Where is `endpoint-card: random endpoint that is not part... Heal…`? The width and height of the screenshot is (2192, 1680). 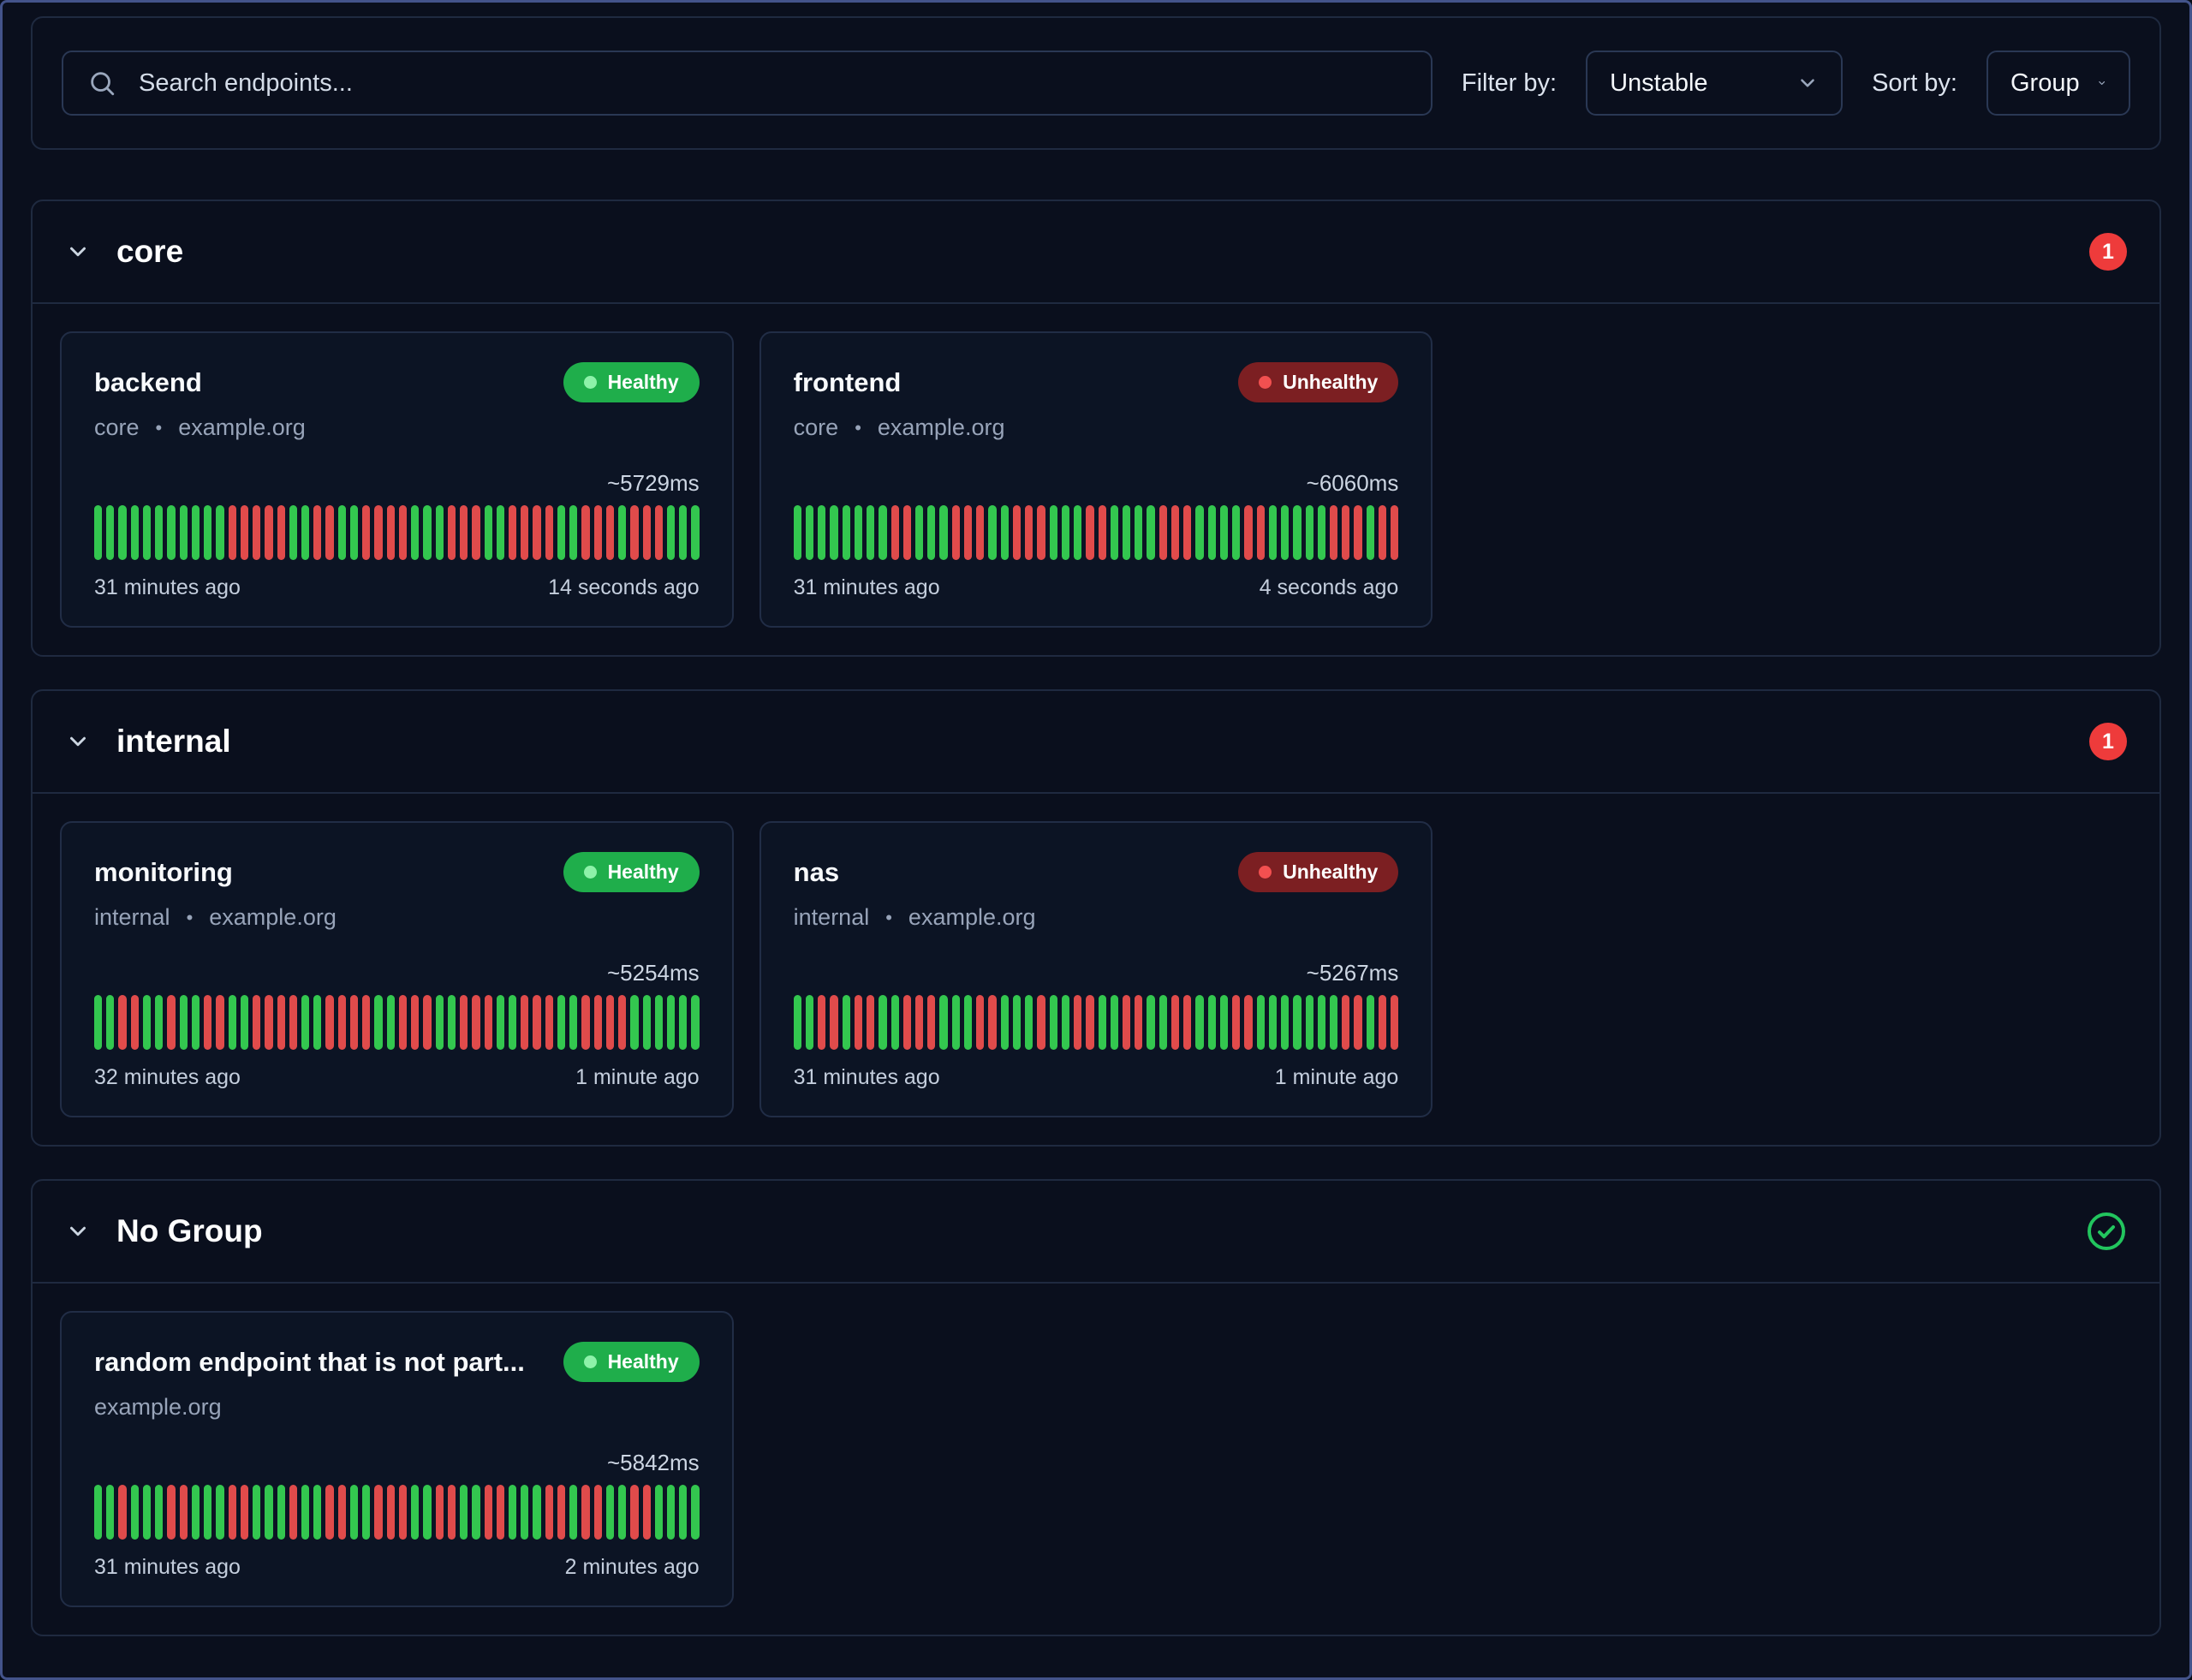
endpoint-card: random endpoint that is not part... Heal… is located at coordinates (397, 1459).